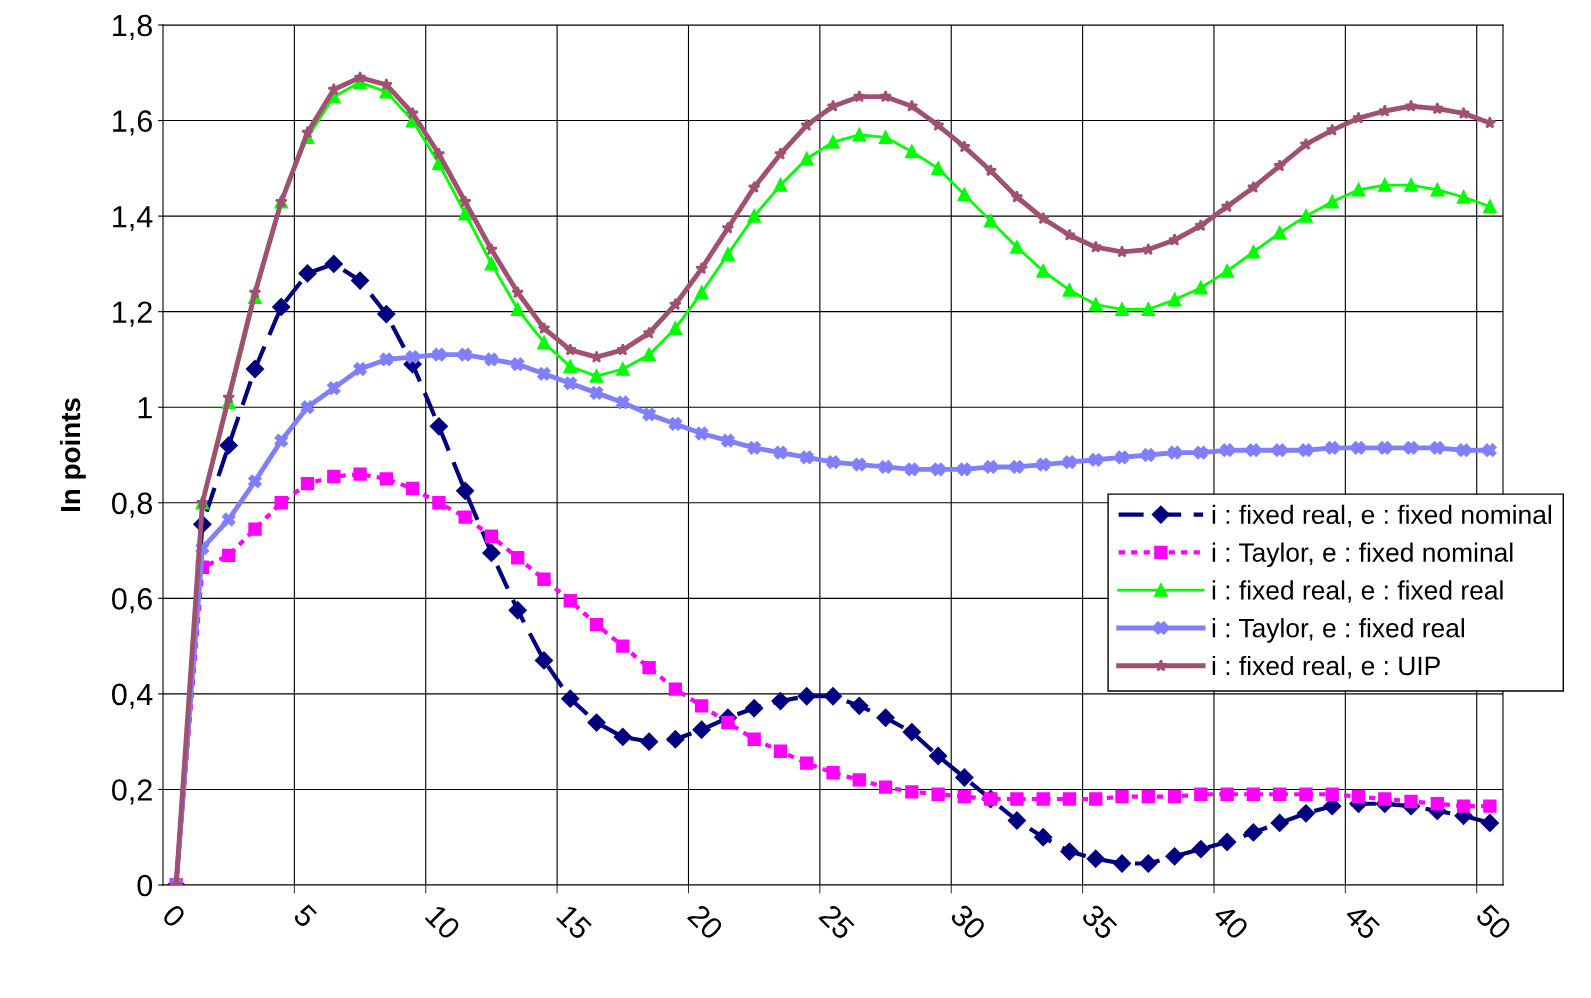 The width and height of the screenshot is (1591, 998). What do you see at coordinates (1381, 516) in the screenshot?
I see `legend-label: i : fixed real, e : fixed nominal` at bounding box center [1381, 516].